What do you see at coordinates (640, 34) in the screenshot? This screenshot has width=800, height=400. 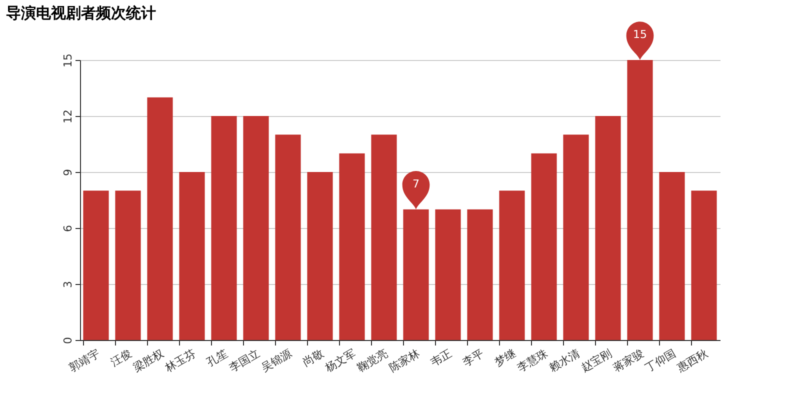 I see `annotation: 15` at bounding box center [640, 34].